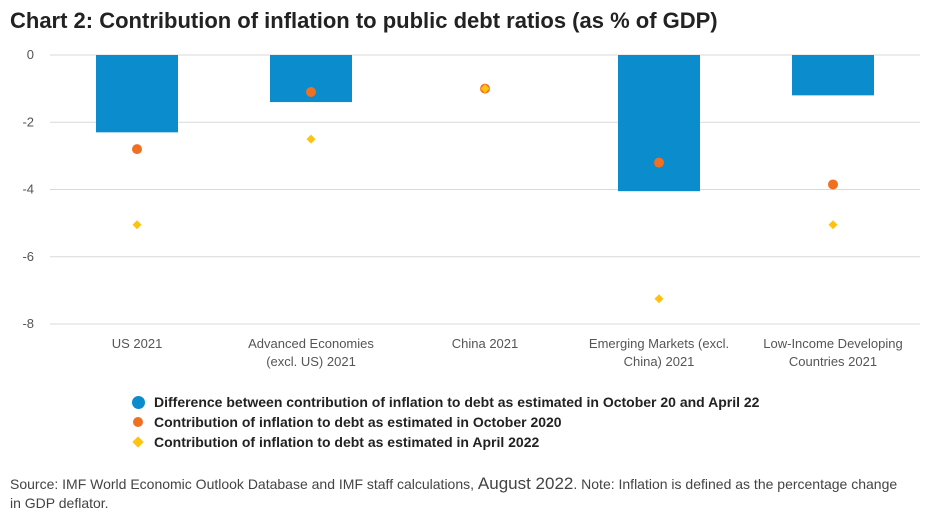 This screenshot has width=940, height=518. Describe the element at coordinates (28, 189) in the screenshot. I see `y-tick-label-2: -4` at that location.